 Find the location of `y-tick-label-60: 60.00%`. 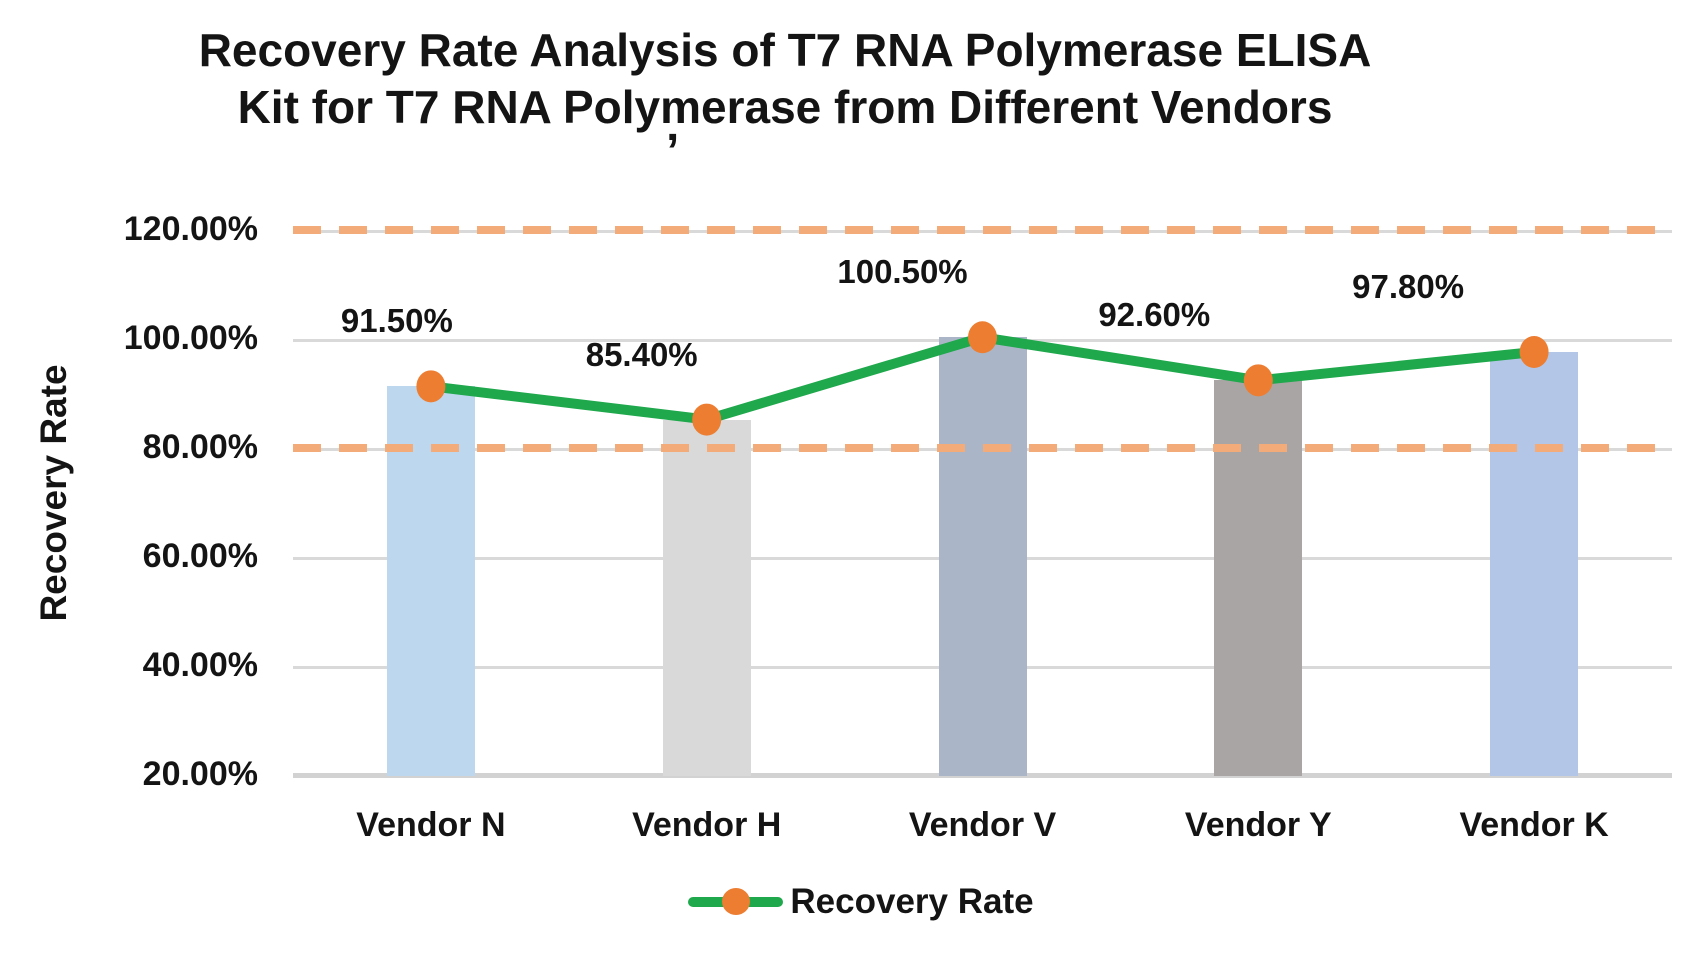

y-tick-label-60: 60.00% is located at coordinates (200, 556).